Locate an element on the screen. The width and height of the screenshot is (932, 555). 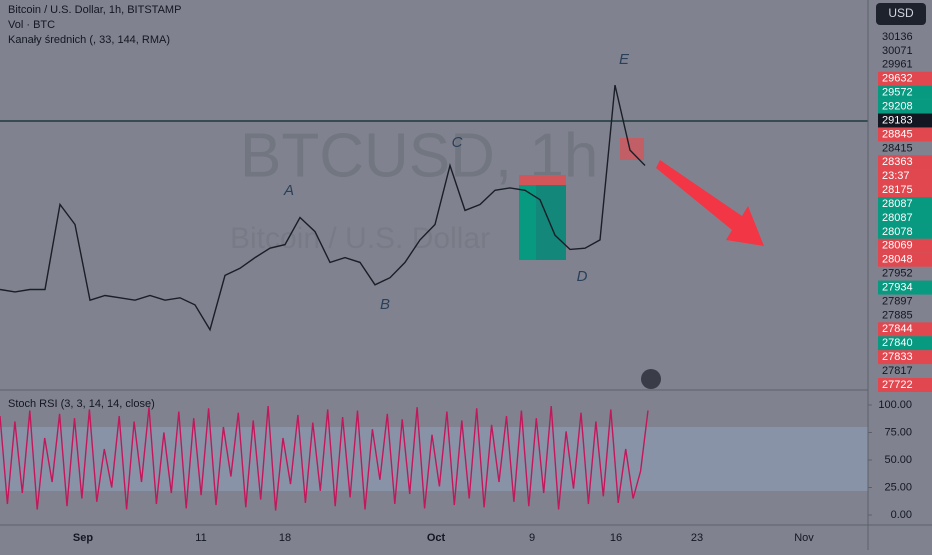
series-line is located at coordinates (324, 458).